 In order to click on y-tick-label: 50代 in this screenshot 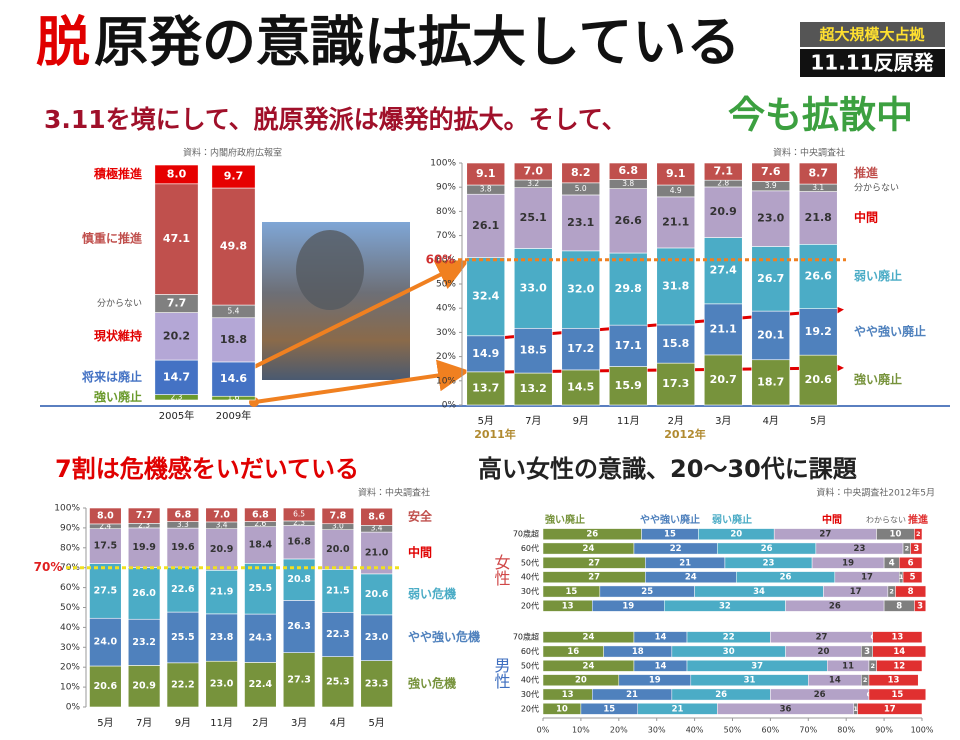, I will do `click(530, 562)`.